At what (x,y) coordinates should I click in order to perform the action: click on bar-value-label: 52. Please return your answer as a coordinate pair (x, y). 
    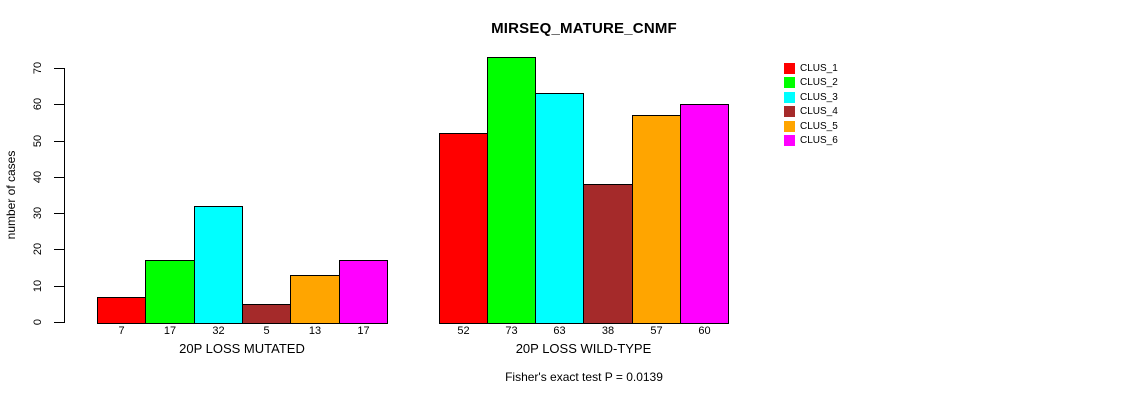
    Looking at the image, I should click on (463, 331).